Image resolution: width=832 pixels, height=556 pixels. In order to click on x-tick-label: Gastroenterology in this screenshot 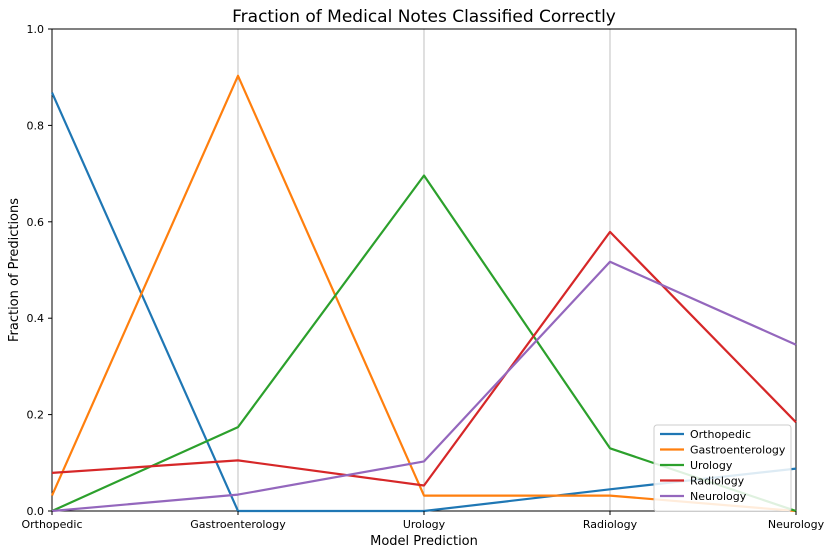, I will do `click(238, 524)`.